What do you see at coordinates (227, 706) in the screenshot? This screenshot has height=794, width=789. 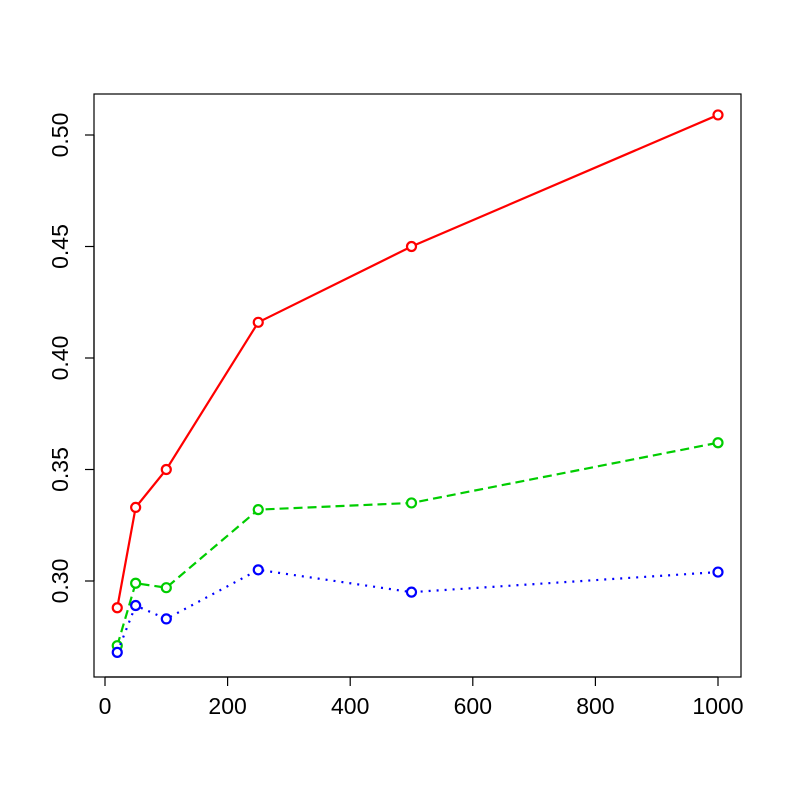 I see `x-tick-label: 200` at bounding box center [227, 706].